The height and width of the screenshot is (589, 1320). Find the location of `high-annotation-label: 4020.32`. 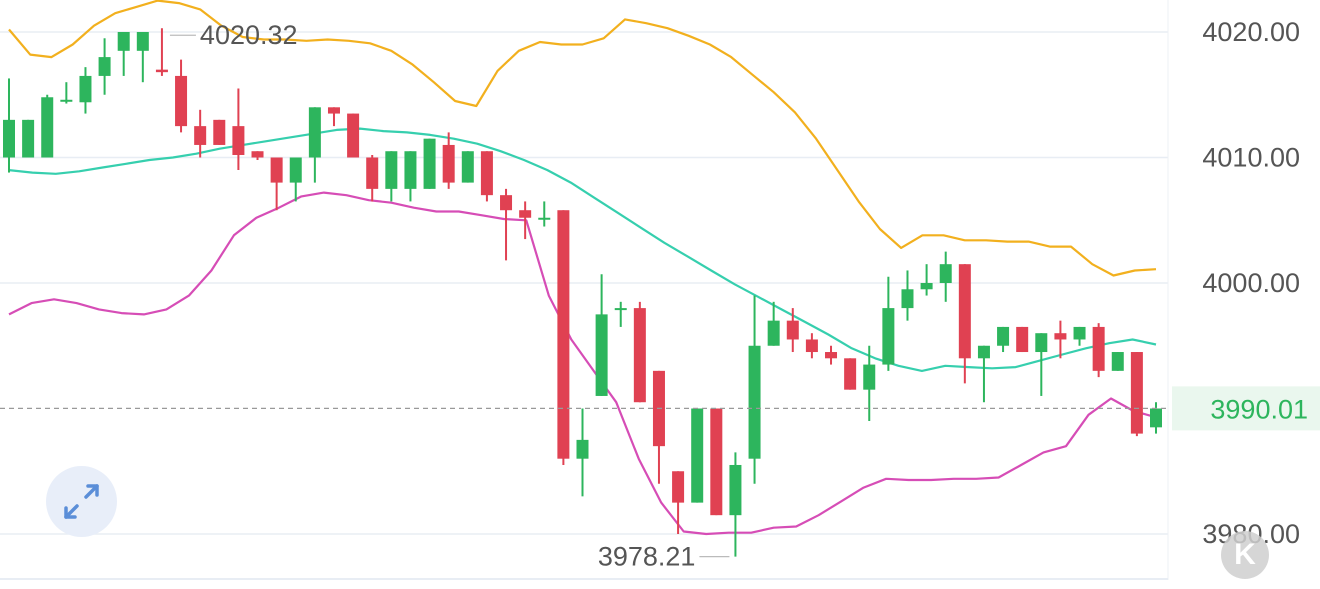

high-annotation-label: 4020.32 is located at coordinates (249, 35).